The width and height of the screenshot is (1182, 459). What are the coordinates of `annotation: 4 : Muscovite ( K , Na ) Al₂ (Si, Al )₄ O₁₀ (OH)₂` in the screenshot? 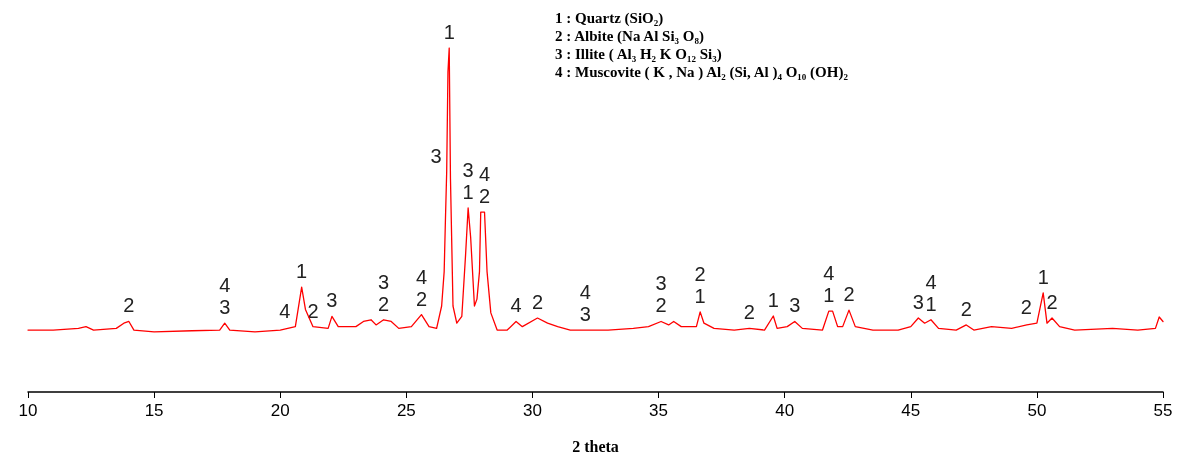 It's located at (702, 72).